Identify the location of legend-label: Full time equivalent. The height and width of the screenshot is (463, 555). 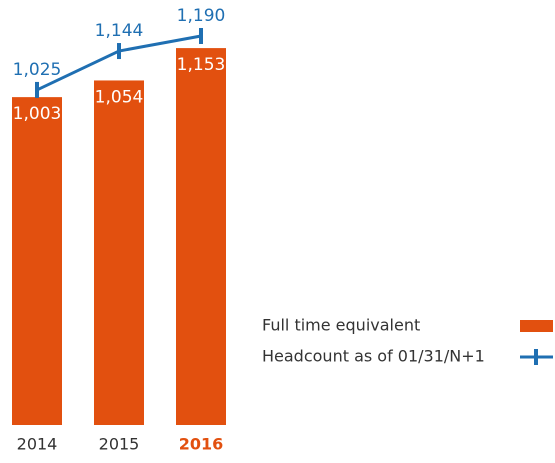
(341, 325).